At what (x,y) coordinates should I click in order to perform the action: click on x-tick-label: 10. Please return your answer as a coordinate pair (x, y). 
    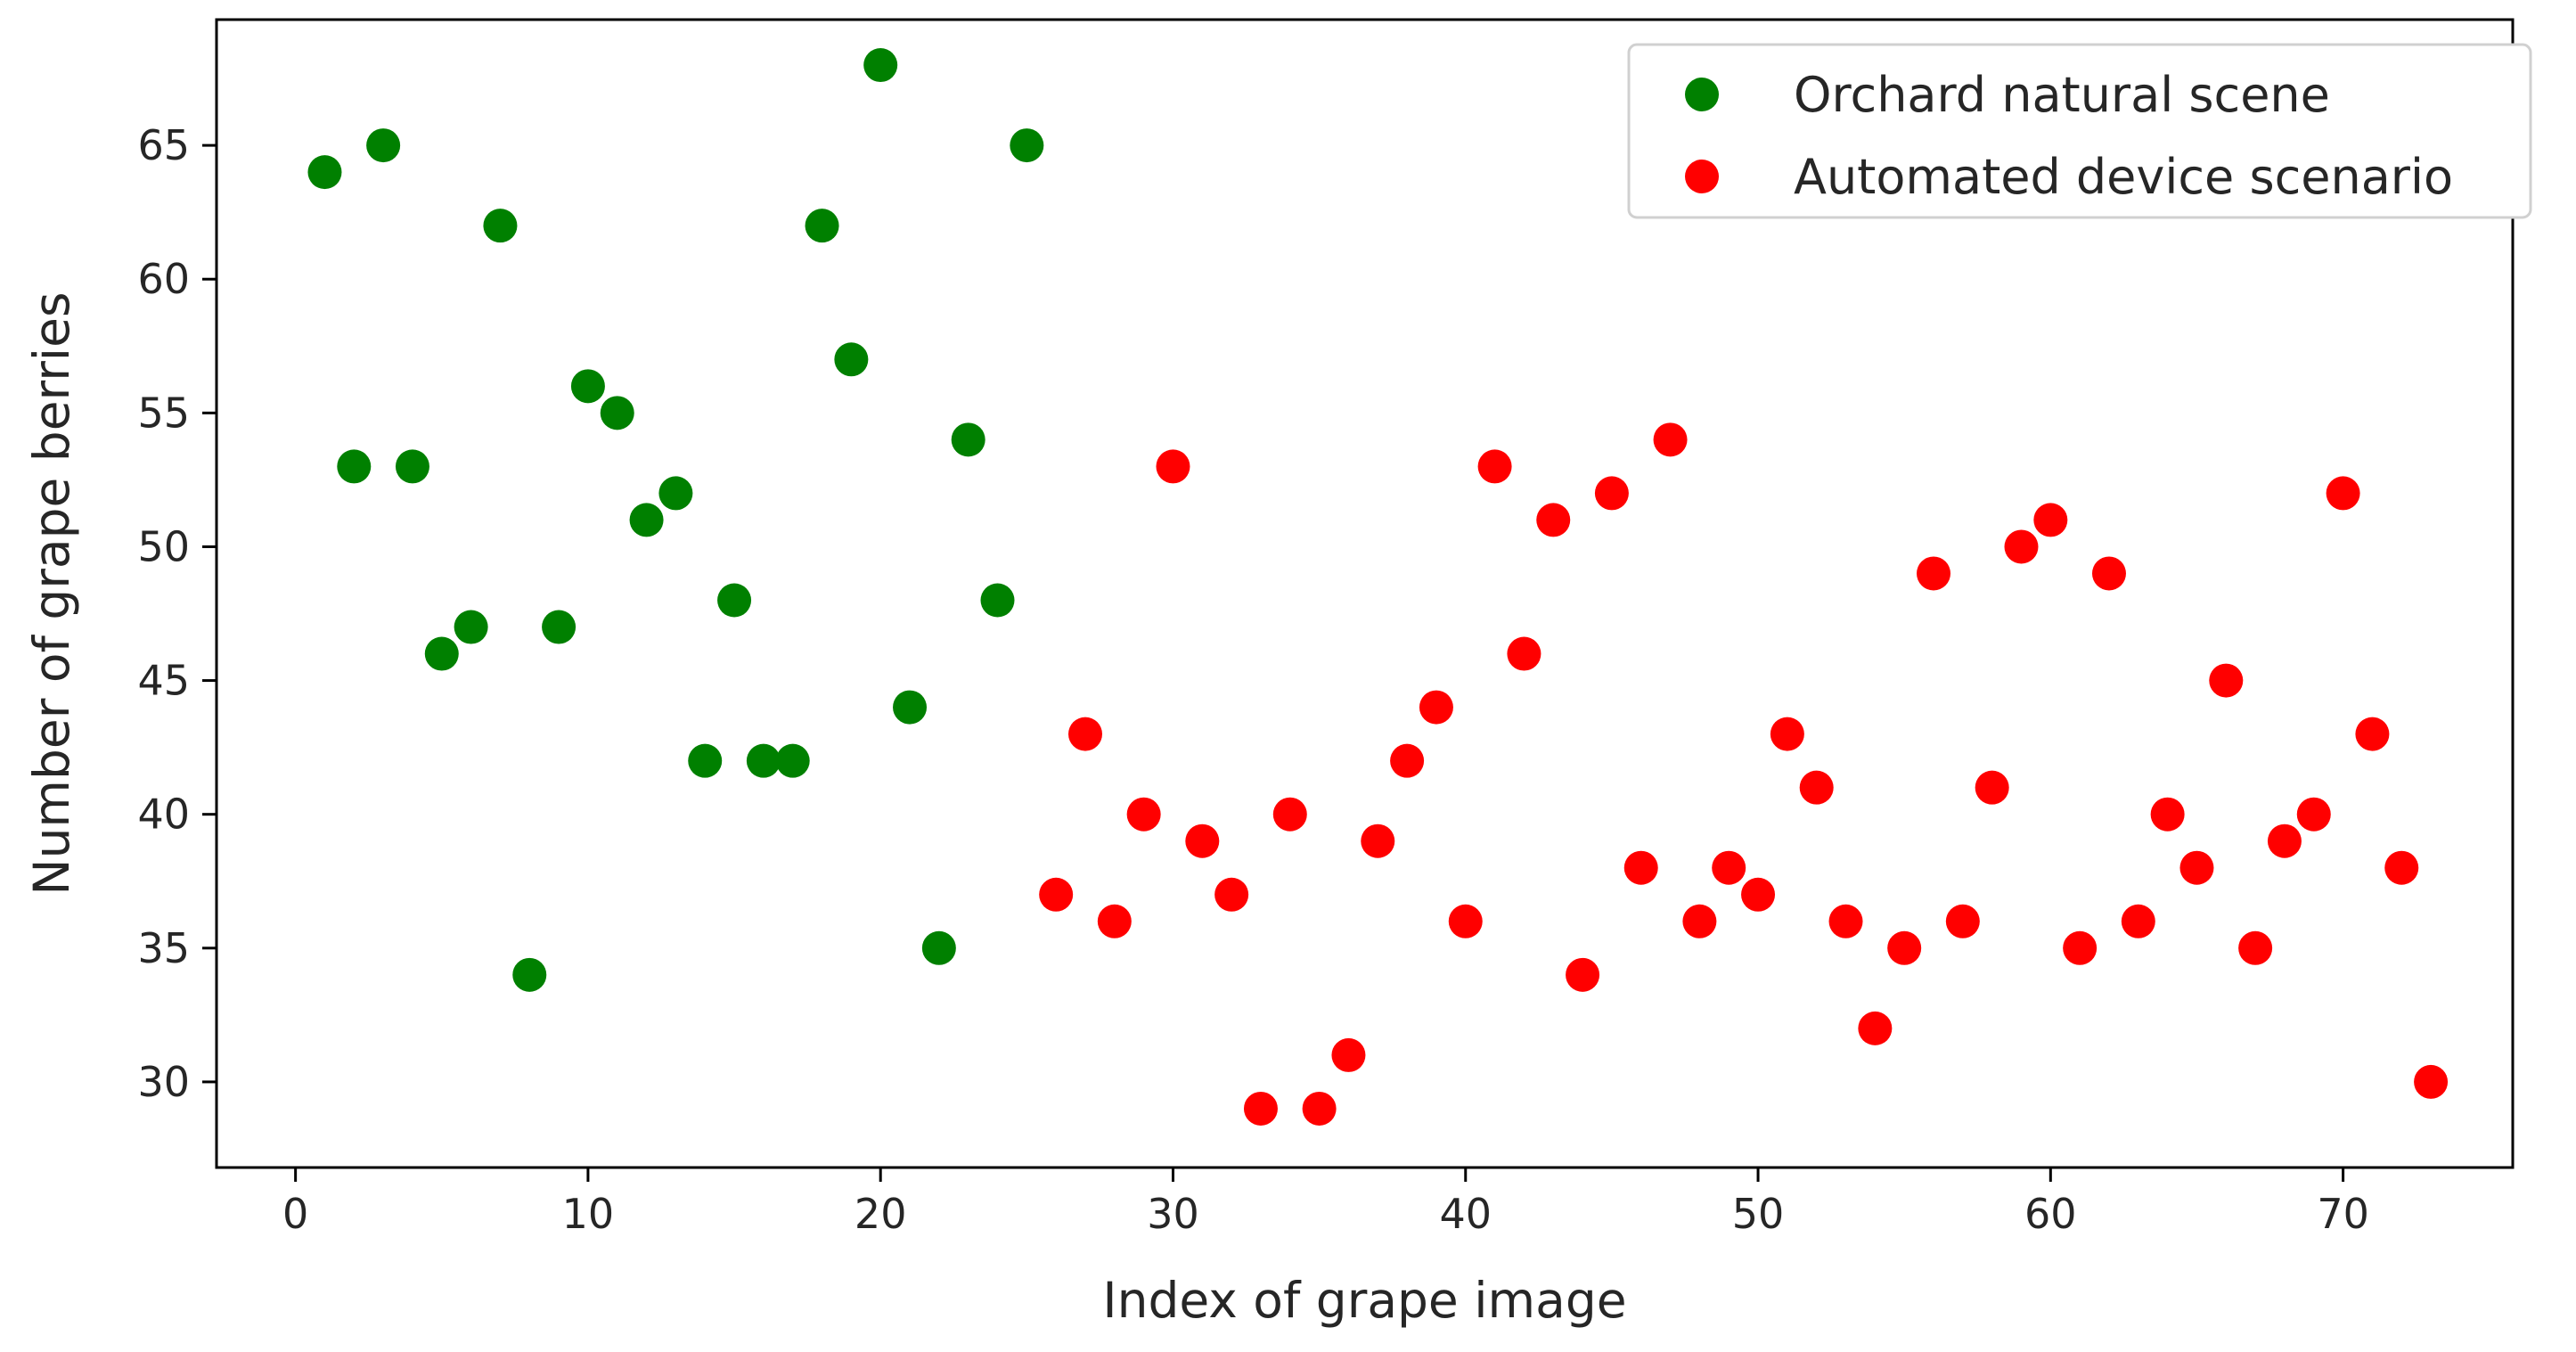
    Looking at the image, I should click on (588, 1214).